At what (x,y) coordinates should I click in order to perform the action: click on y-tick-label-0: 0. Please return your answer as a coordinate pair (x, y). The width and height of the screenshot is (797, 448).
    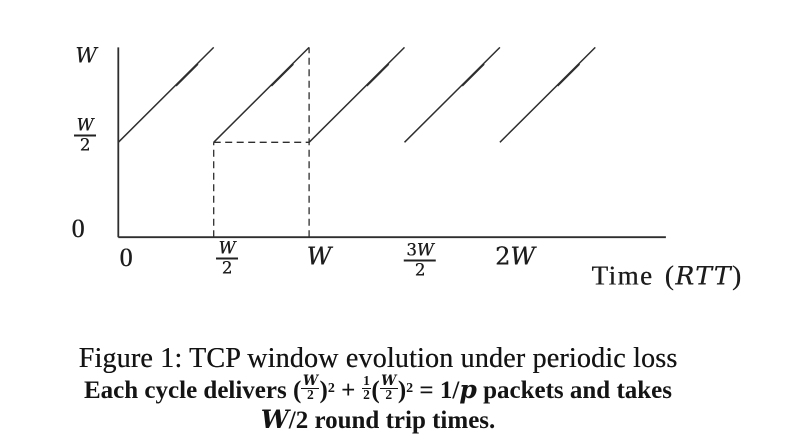
    Looking at the image, I should click on (78, 228).